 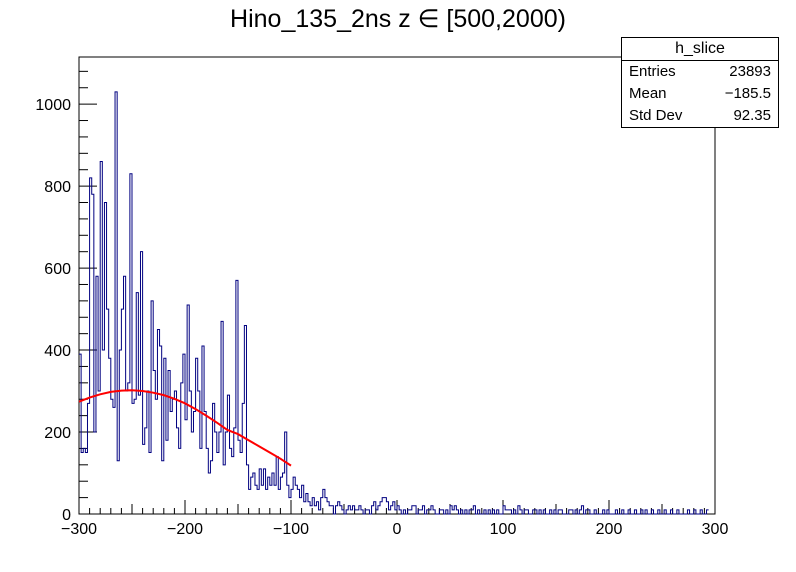 I want to click on x-tick-label: −300, so click(x=79, y=529).